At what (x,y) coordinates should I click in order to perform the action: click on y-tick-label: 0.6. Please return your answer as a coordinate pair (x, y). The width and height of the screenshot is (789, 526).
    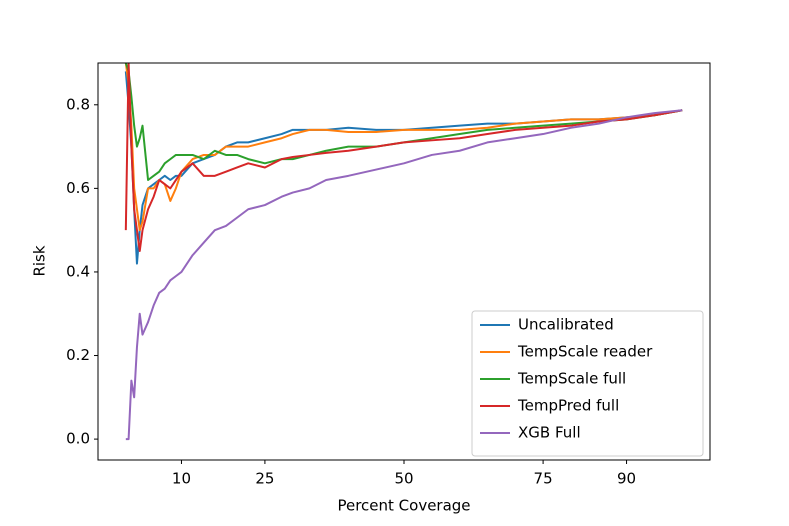
    Looking at the image, I should click on (78, 188).